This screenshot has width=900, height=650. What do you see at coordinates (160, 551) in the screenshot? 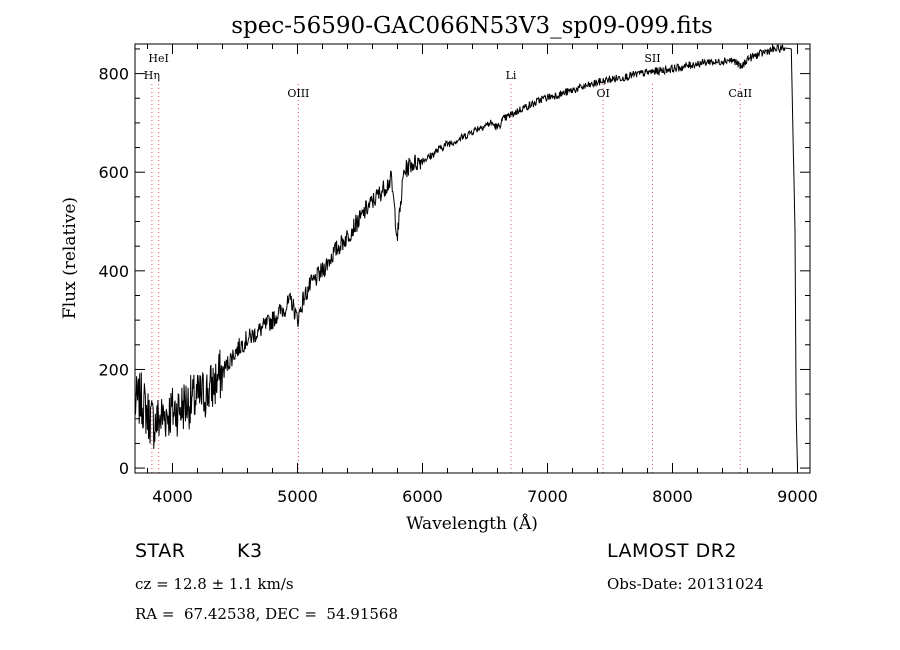
I see `object-class: STAR` at bounding box center [160, 551].